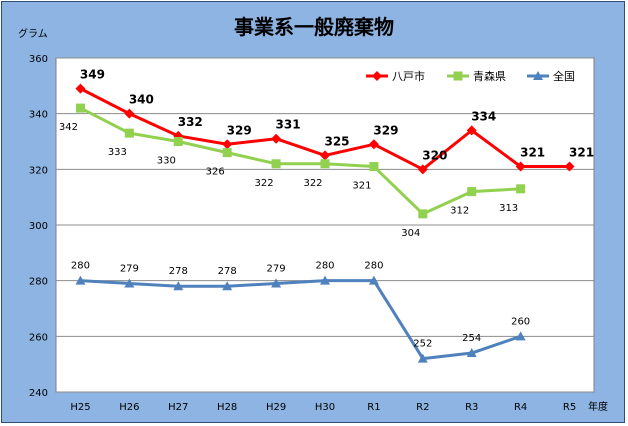 This screenshot has width=628, height=426. I want to click on x-axis-unit: 年度, so click(598, 406).